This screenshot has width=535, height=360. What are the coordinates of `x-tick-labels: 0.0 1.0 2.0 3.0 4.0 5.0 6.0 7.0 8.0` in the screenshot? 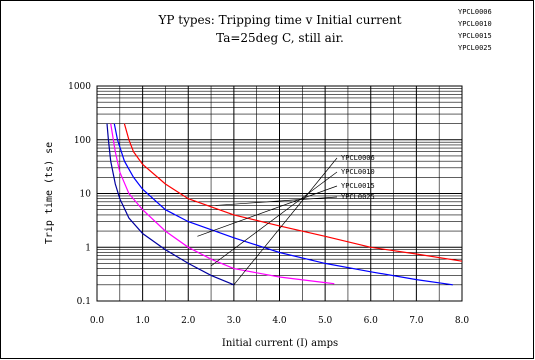 It's located at (280, 321).